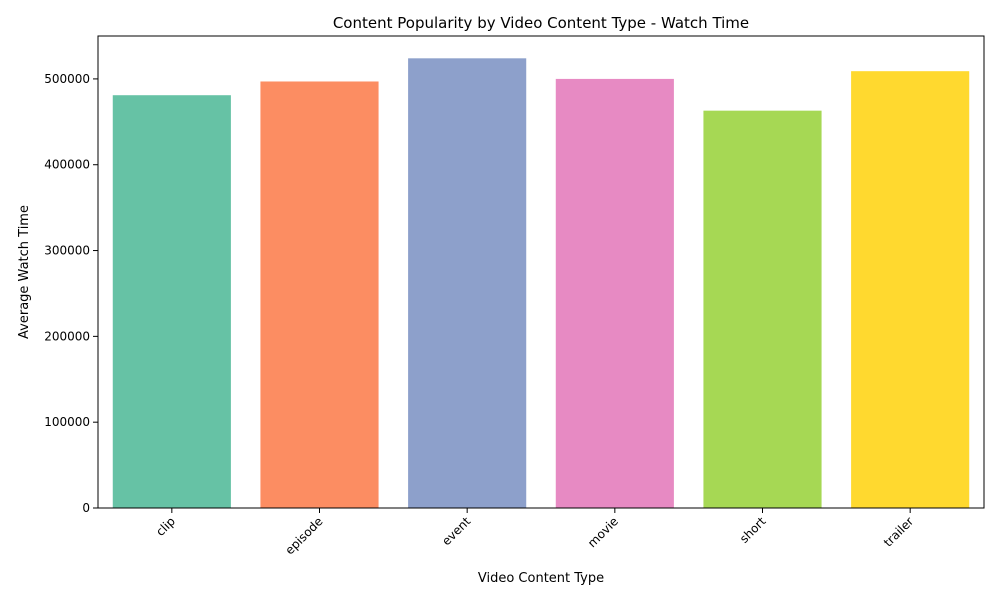 The width and height of the screenshot is (1000, 604). I want to click on x-tick-label-trailer: trailer, so click(898, 531).